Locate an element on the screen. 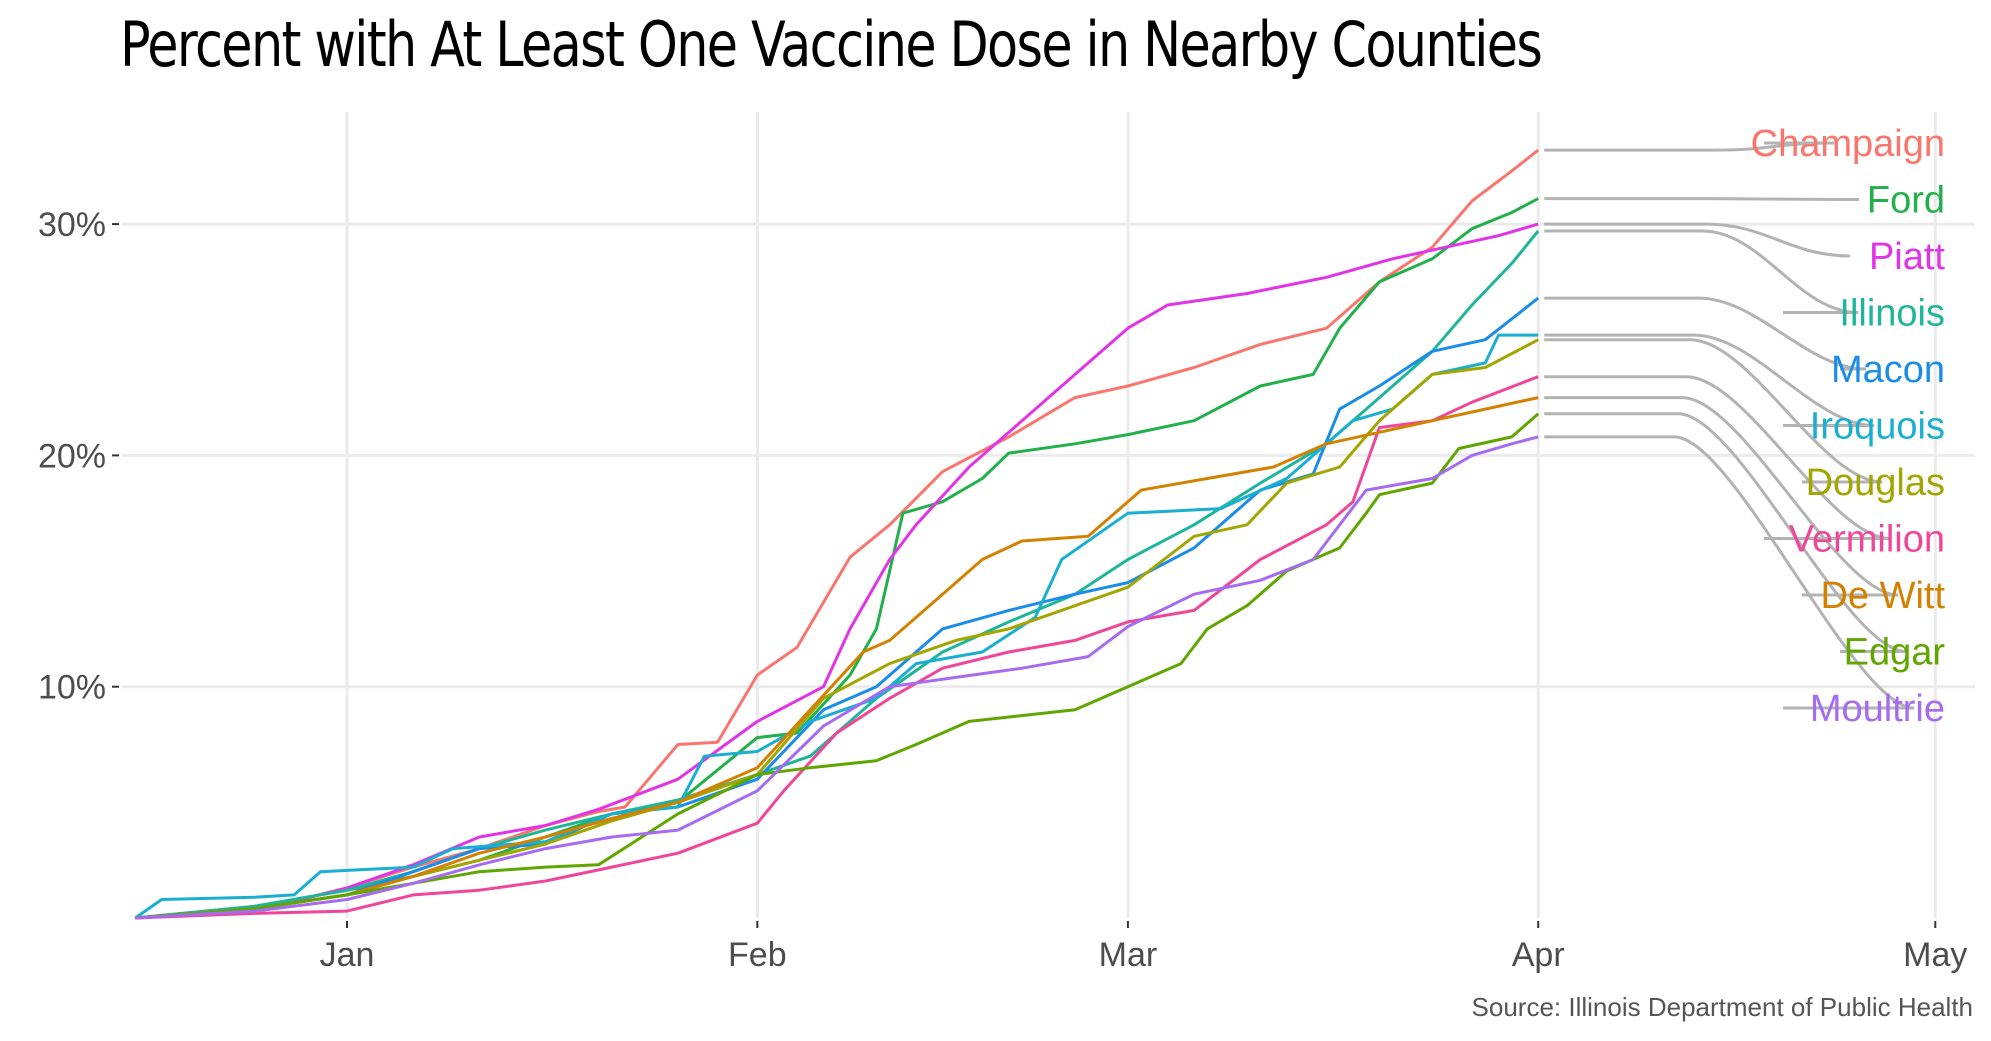 The image size is (1991, 1041). series-label-de-witt: De Witt is located at coordinates (1882, 596).